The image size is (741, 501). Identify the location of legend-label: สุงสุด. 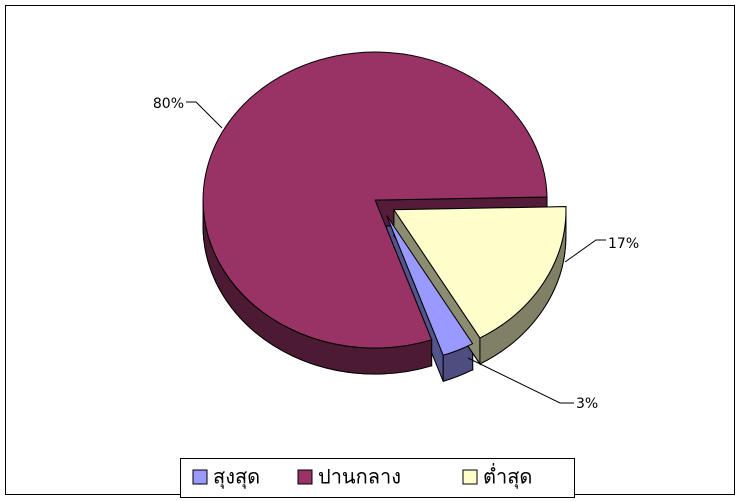
(236, 477).